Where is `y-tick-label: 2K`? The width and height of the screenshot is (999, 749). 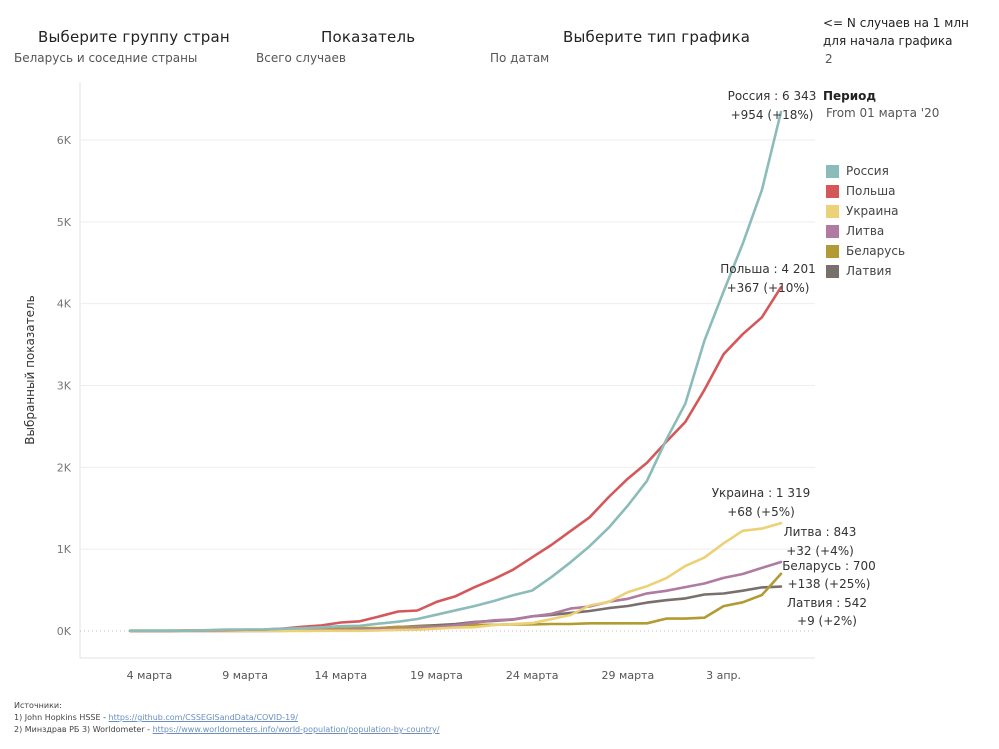
y-tick-label: 2K is located at coordinates (64, 467).